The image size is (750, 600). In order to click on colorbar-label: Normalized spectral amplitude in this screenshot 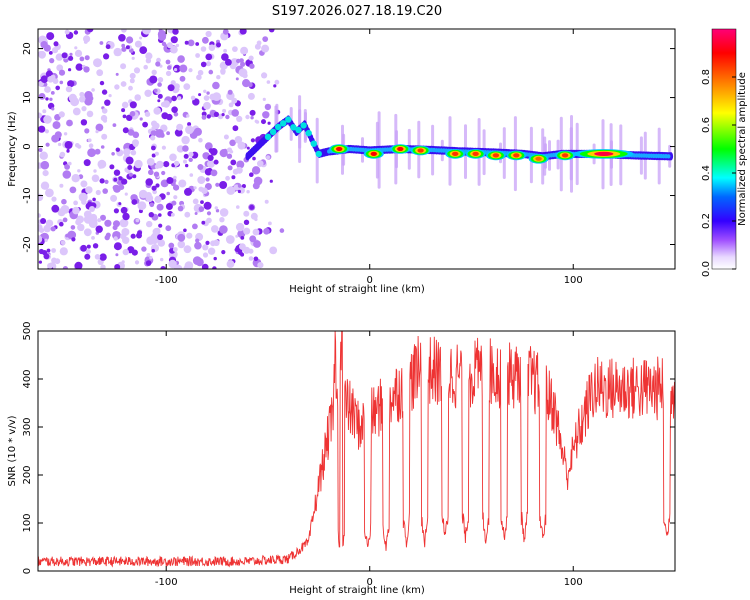, I will do `click(742, 149)`.